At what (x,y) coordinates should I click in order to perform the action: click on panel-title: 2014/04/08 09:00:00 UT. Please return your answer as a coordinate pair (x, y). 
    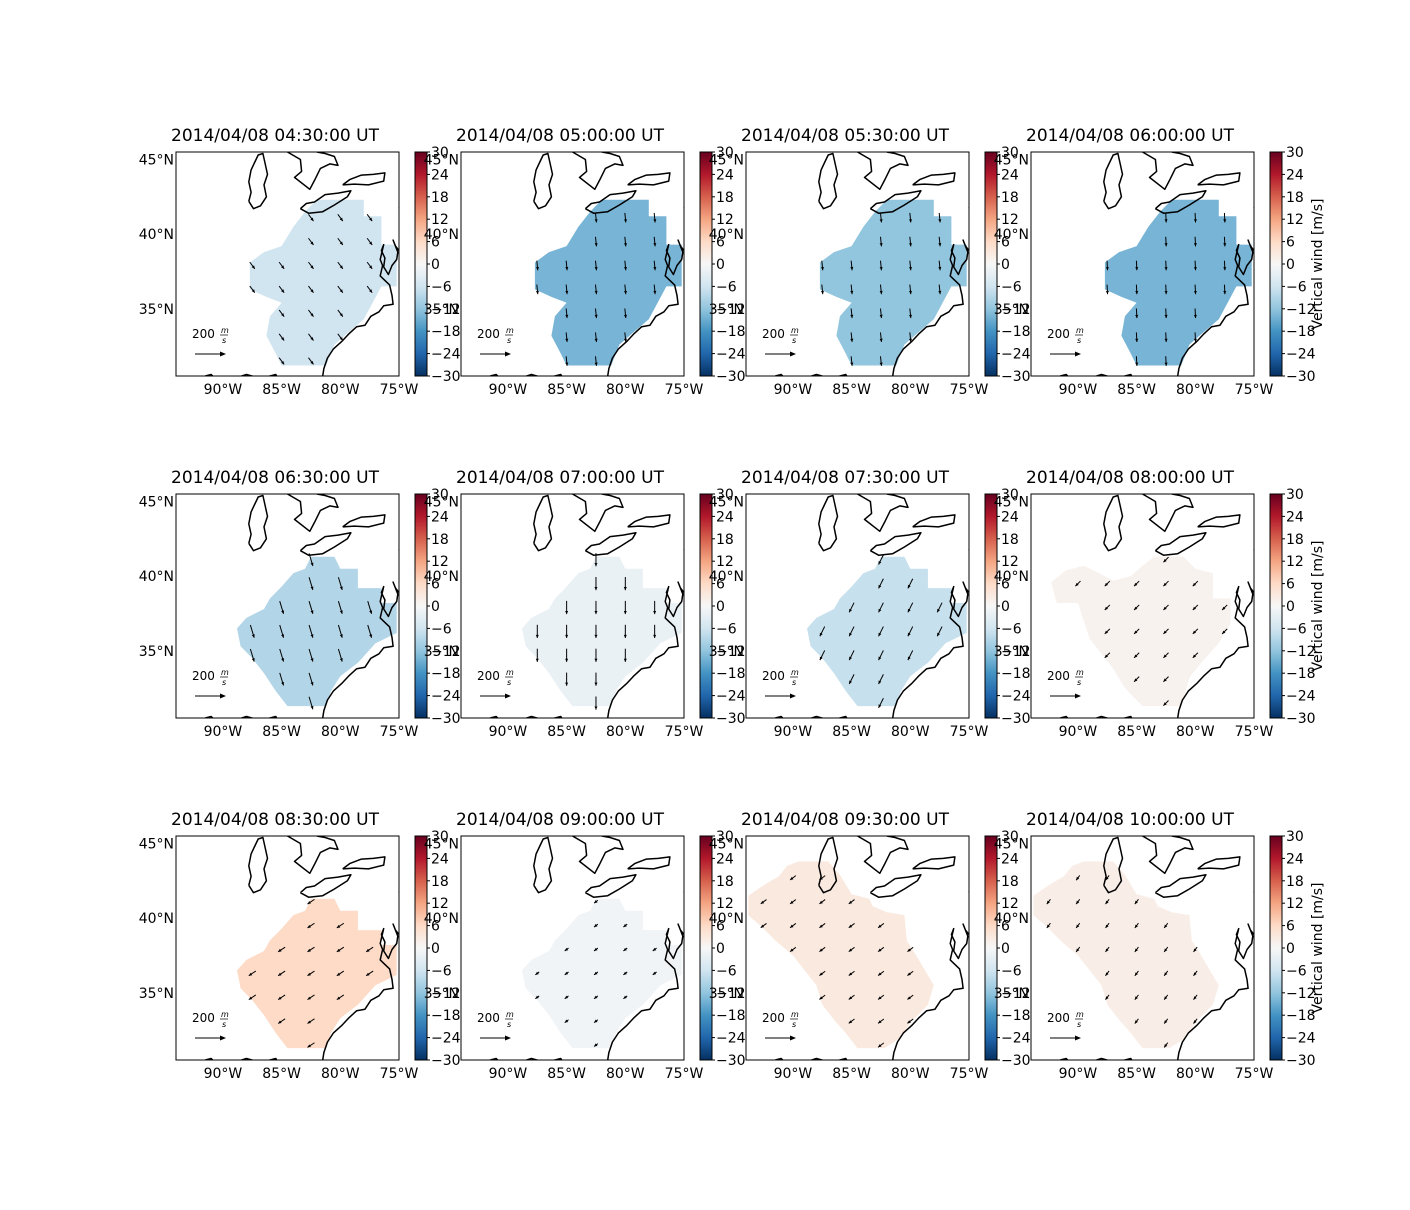
    Looking at the image, I should click on (560, 820).